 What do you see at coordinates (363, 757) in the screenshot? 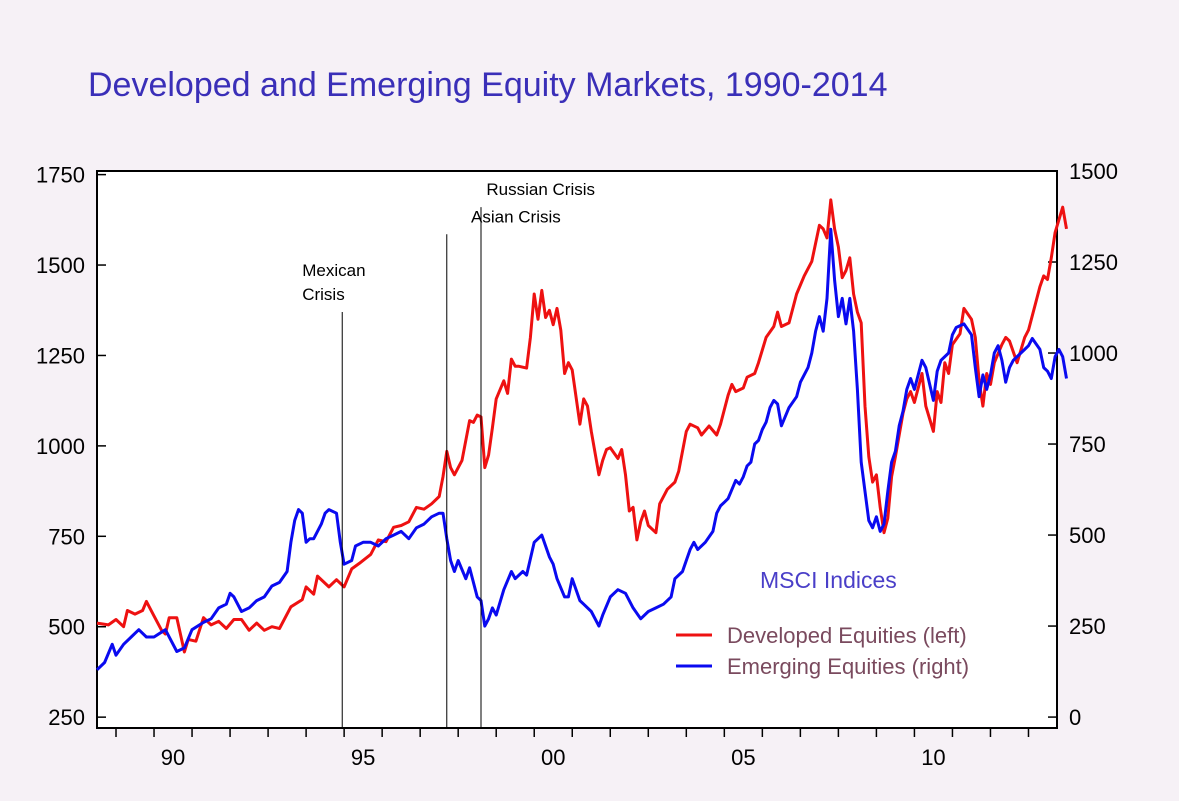
I see `x-tick-label: 95` at bounding box center [363, 757].